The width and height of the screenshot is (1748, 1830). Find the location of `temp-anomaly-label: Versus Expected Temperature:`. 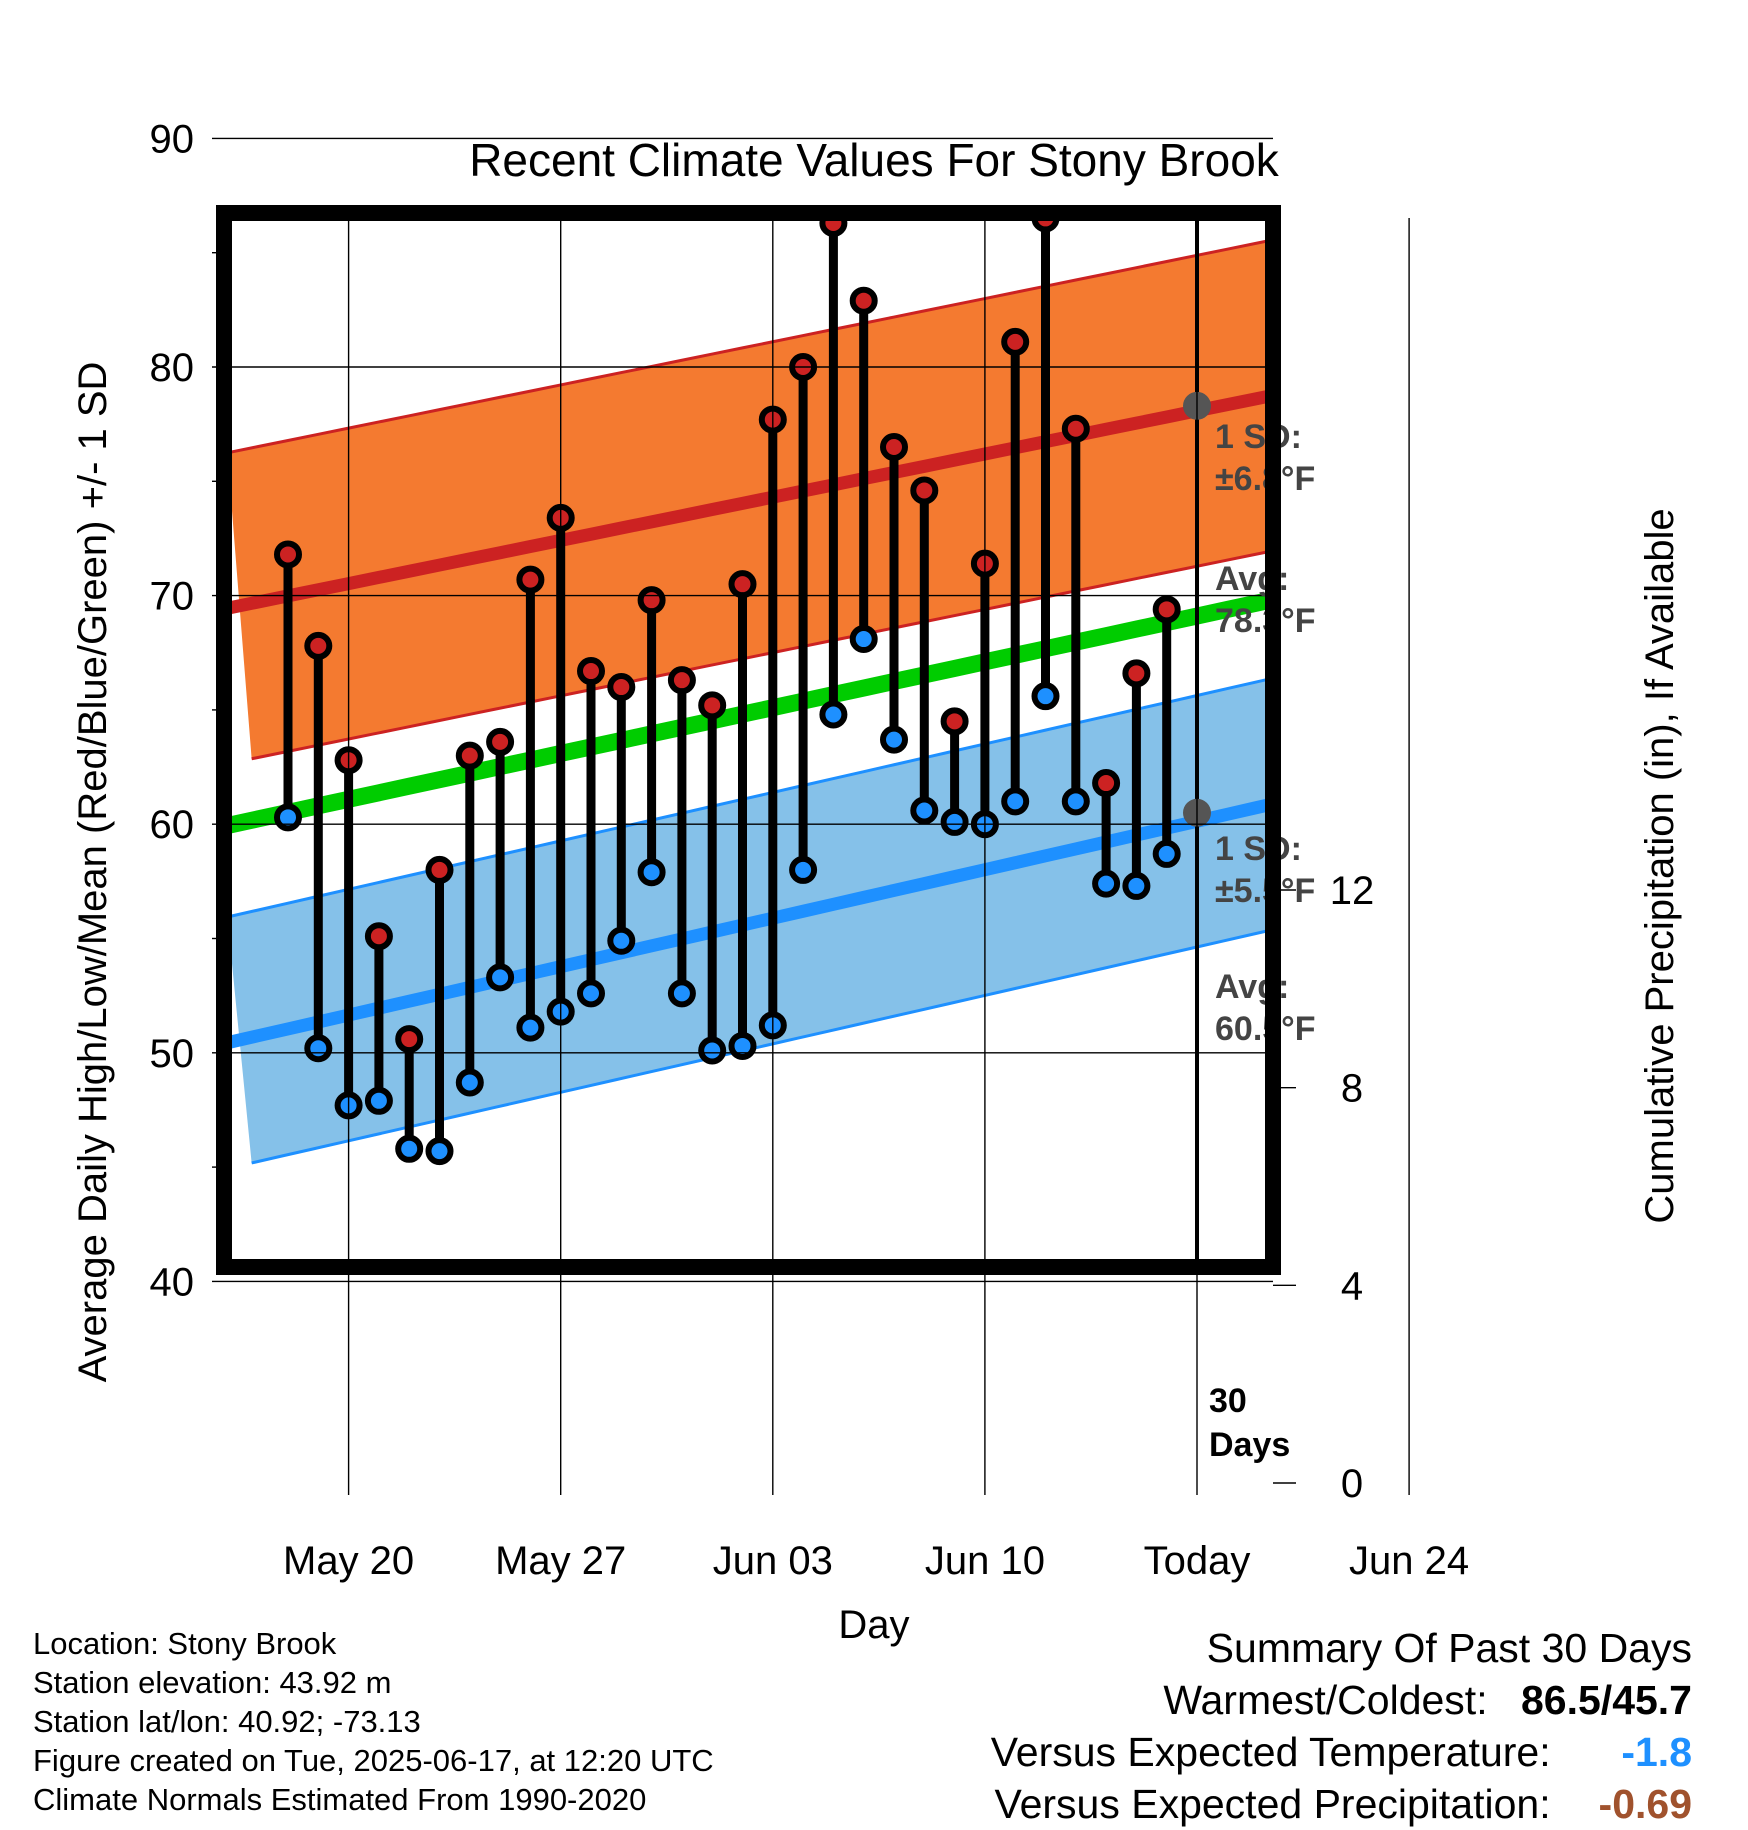

temp-anomaly-label: Versus Expected Temperature: is located at coordinates (1270, 1752).